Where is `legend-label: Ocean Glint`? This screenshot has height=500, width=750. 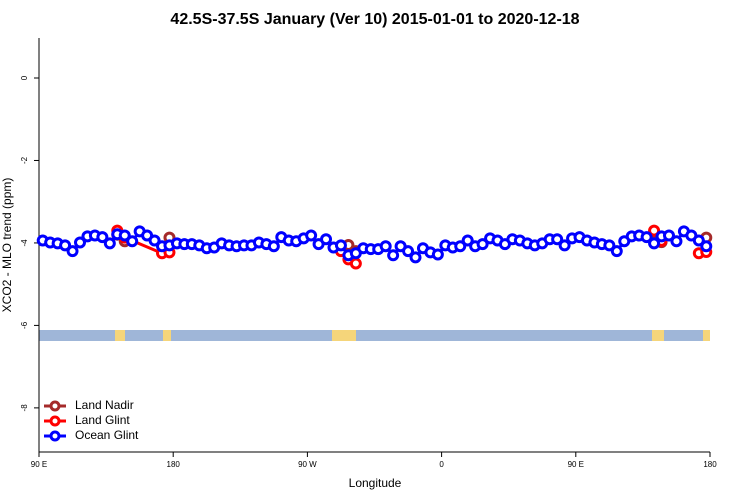 legend-label: Ocean Glint is located at coordinates (107, 435).